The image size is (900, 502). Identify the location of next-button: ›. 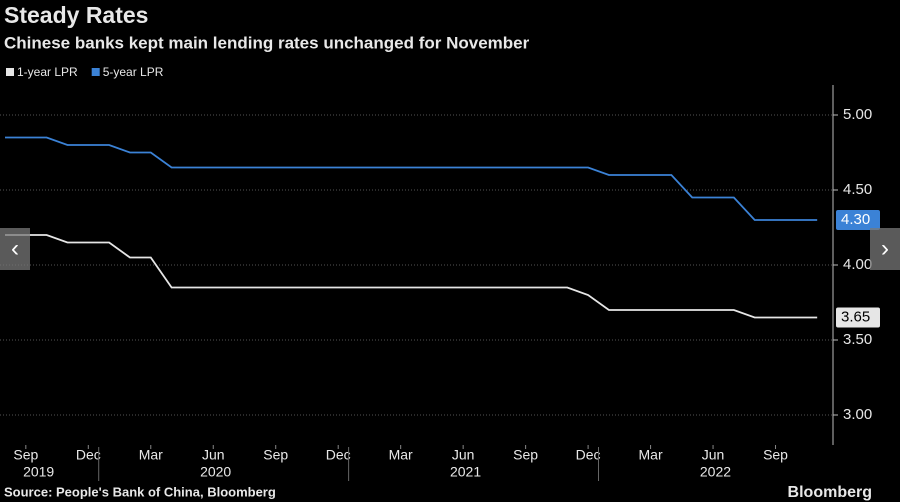
(885, 249).